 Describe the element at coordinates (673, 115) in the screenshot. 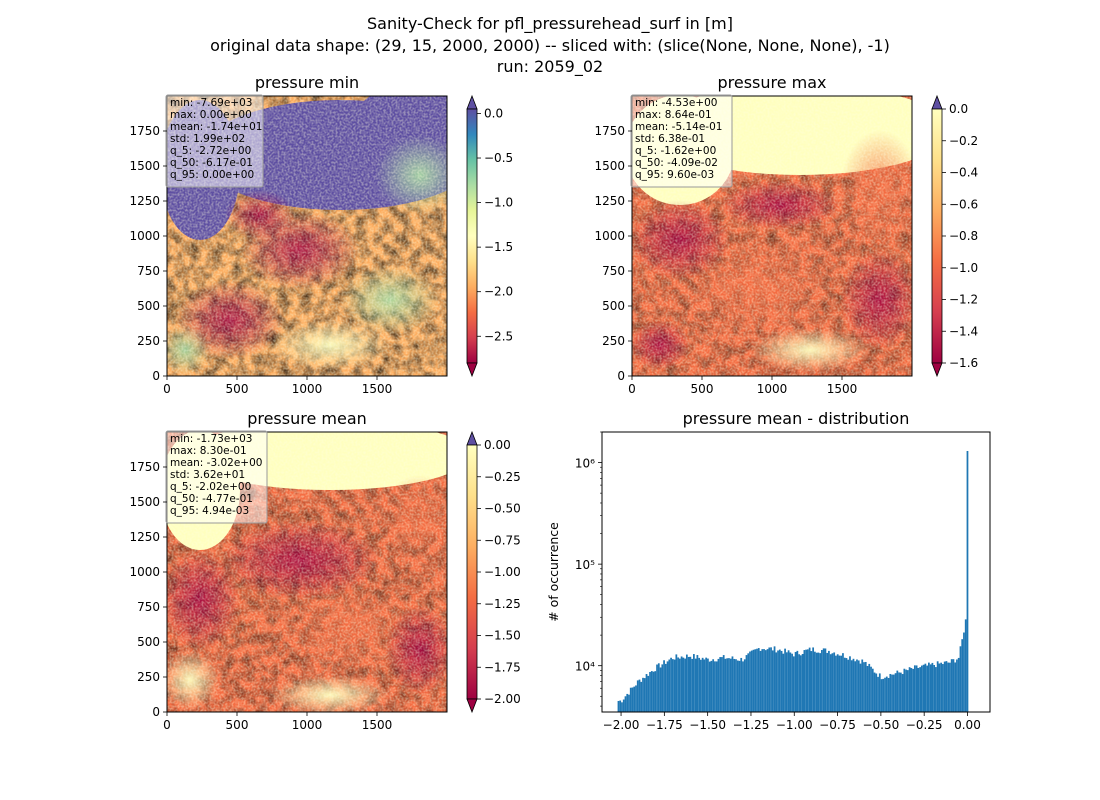

I see `stat-line: max: 8.64e-01` at that location.